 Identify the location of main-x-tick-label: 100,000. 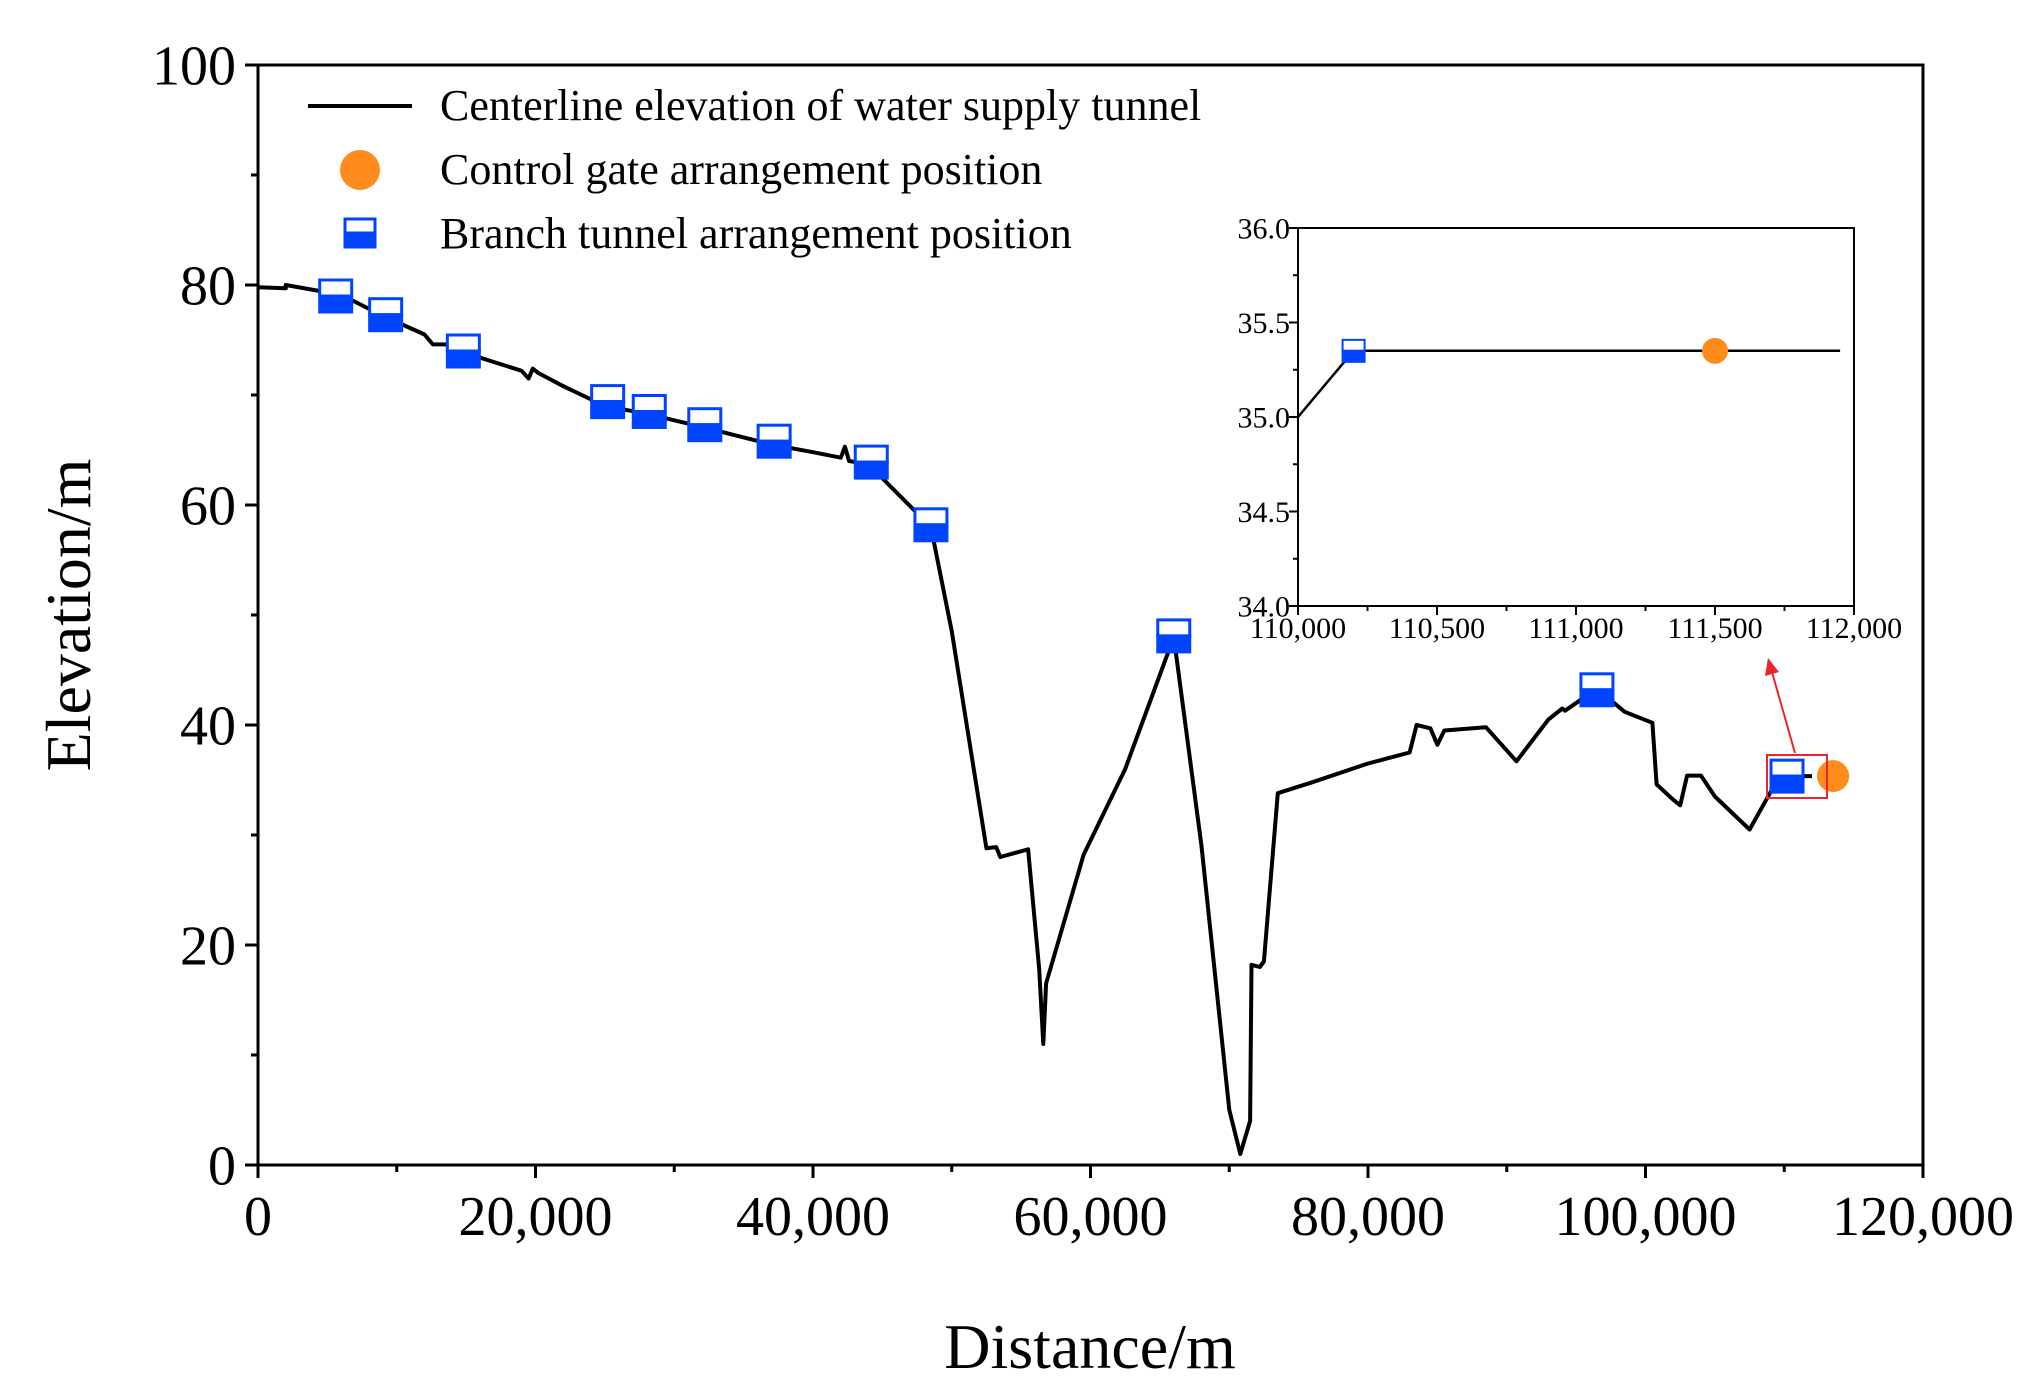
(1646, 1217).